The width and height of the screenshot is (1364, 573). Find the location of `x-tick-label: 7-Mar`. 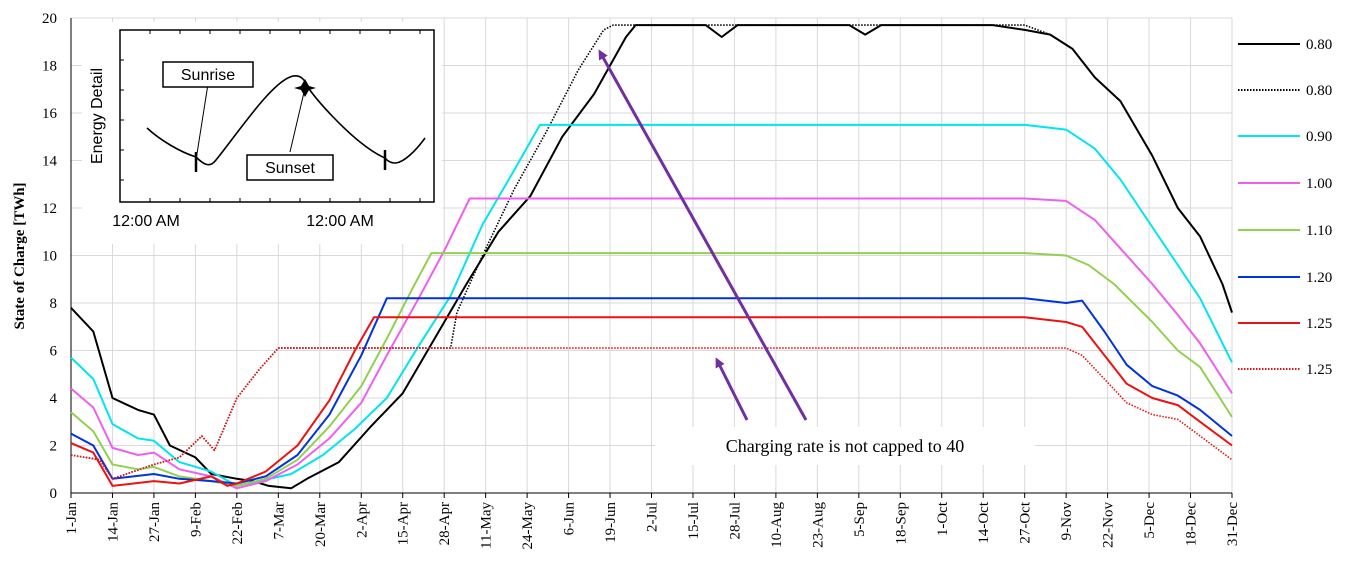

x-tick-label: 7-Mar is located at coordinates (279, 521).